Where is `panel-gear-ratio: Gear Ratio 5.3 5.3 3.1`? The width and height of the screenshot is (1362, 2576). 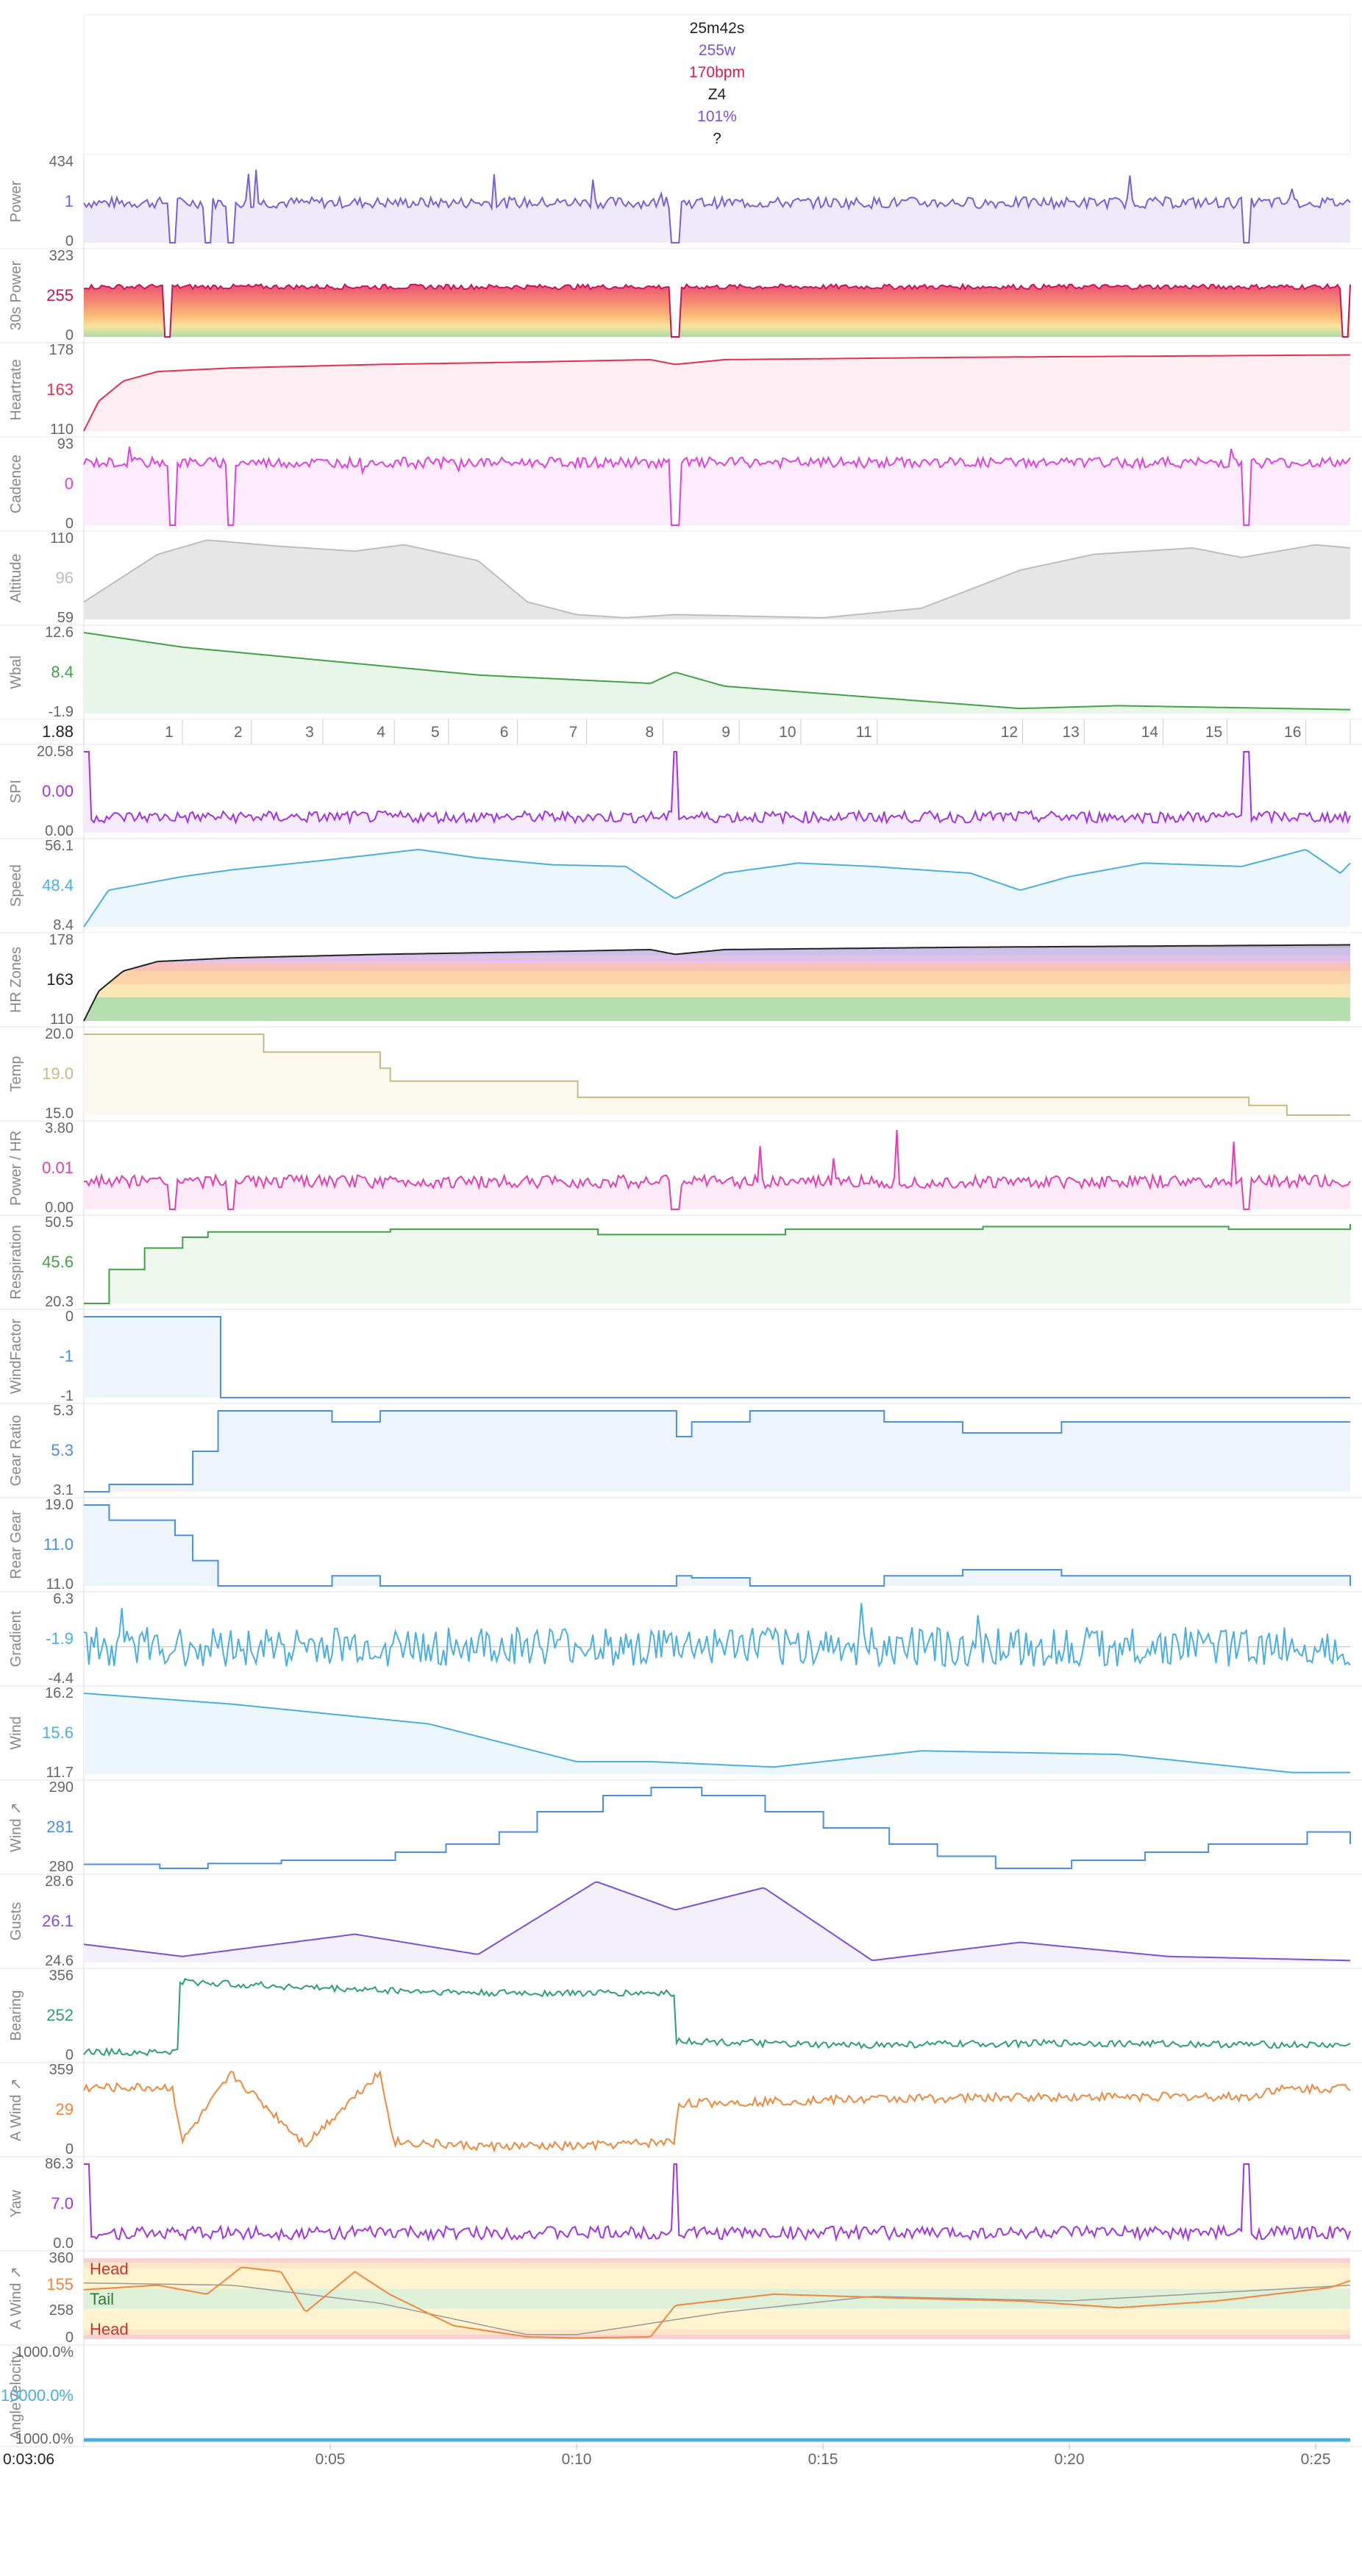
panel-gear-ratio: Gear Ratio 5.3 5.3 3.1 is located at coordinates (681, 1450).